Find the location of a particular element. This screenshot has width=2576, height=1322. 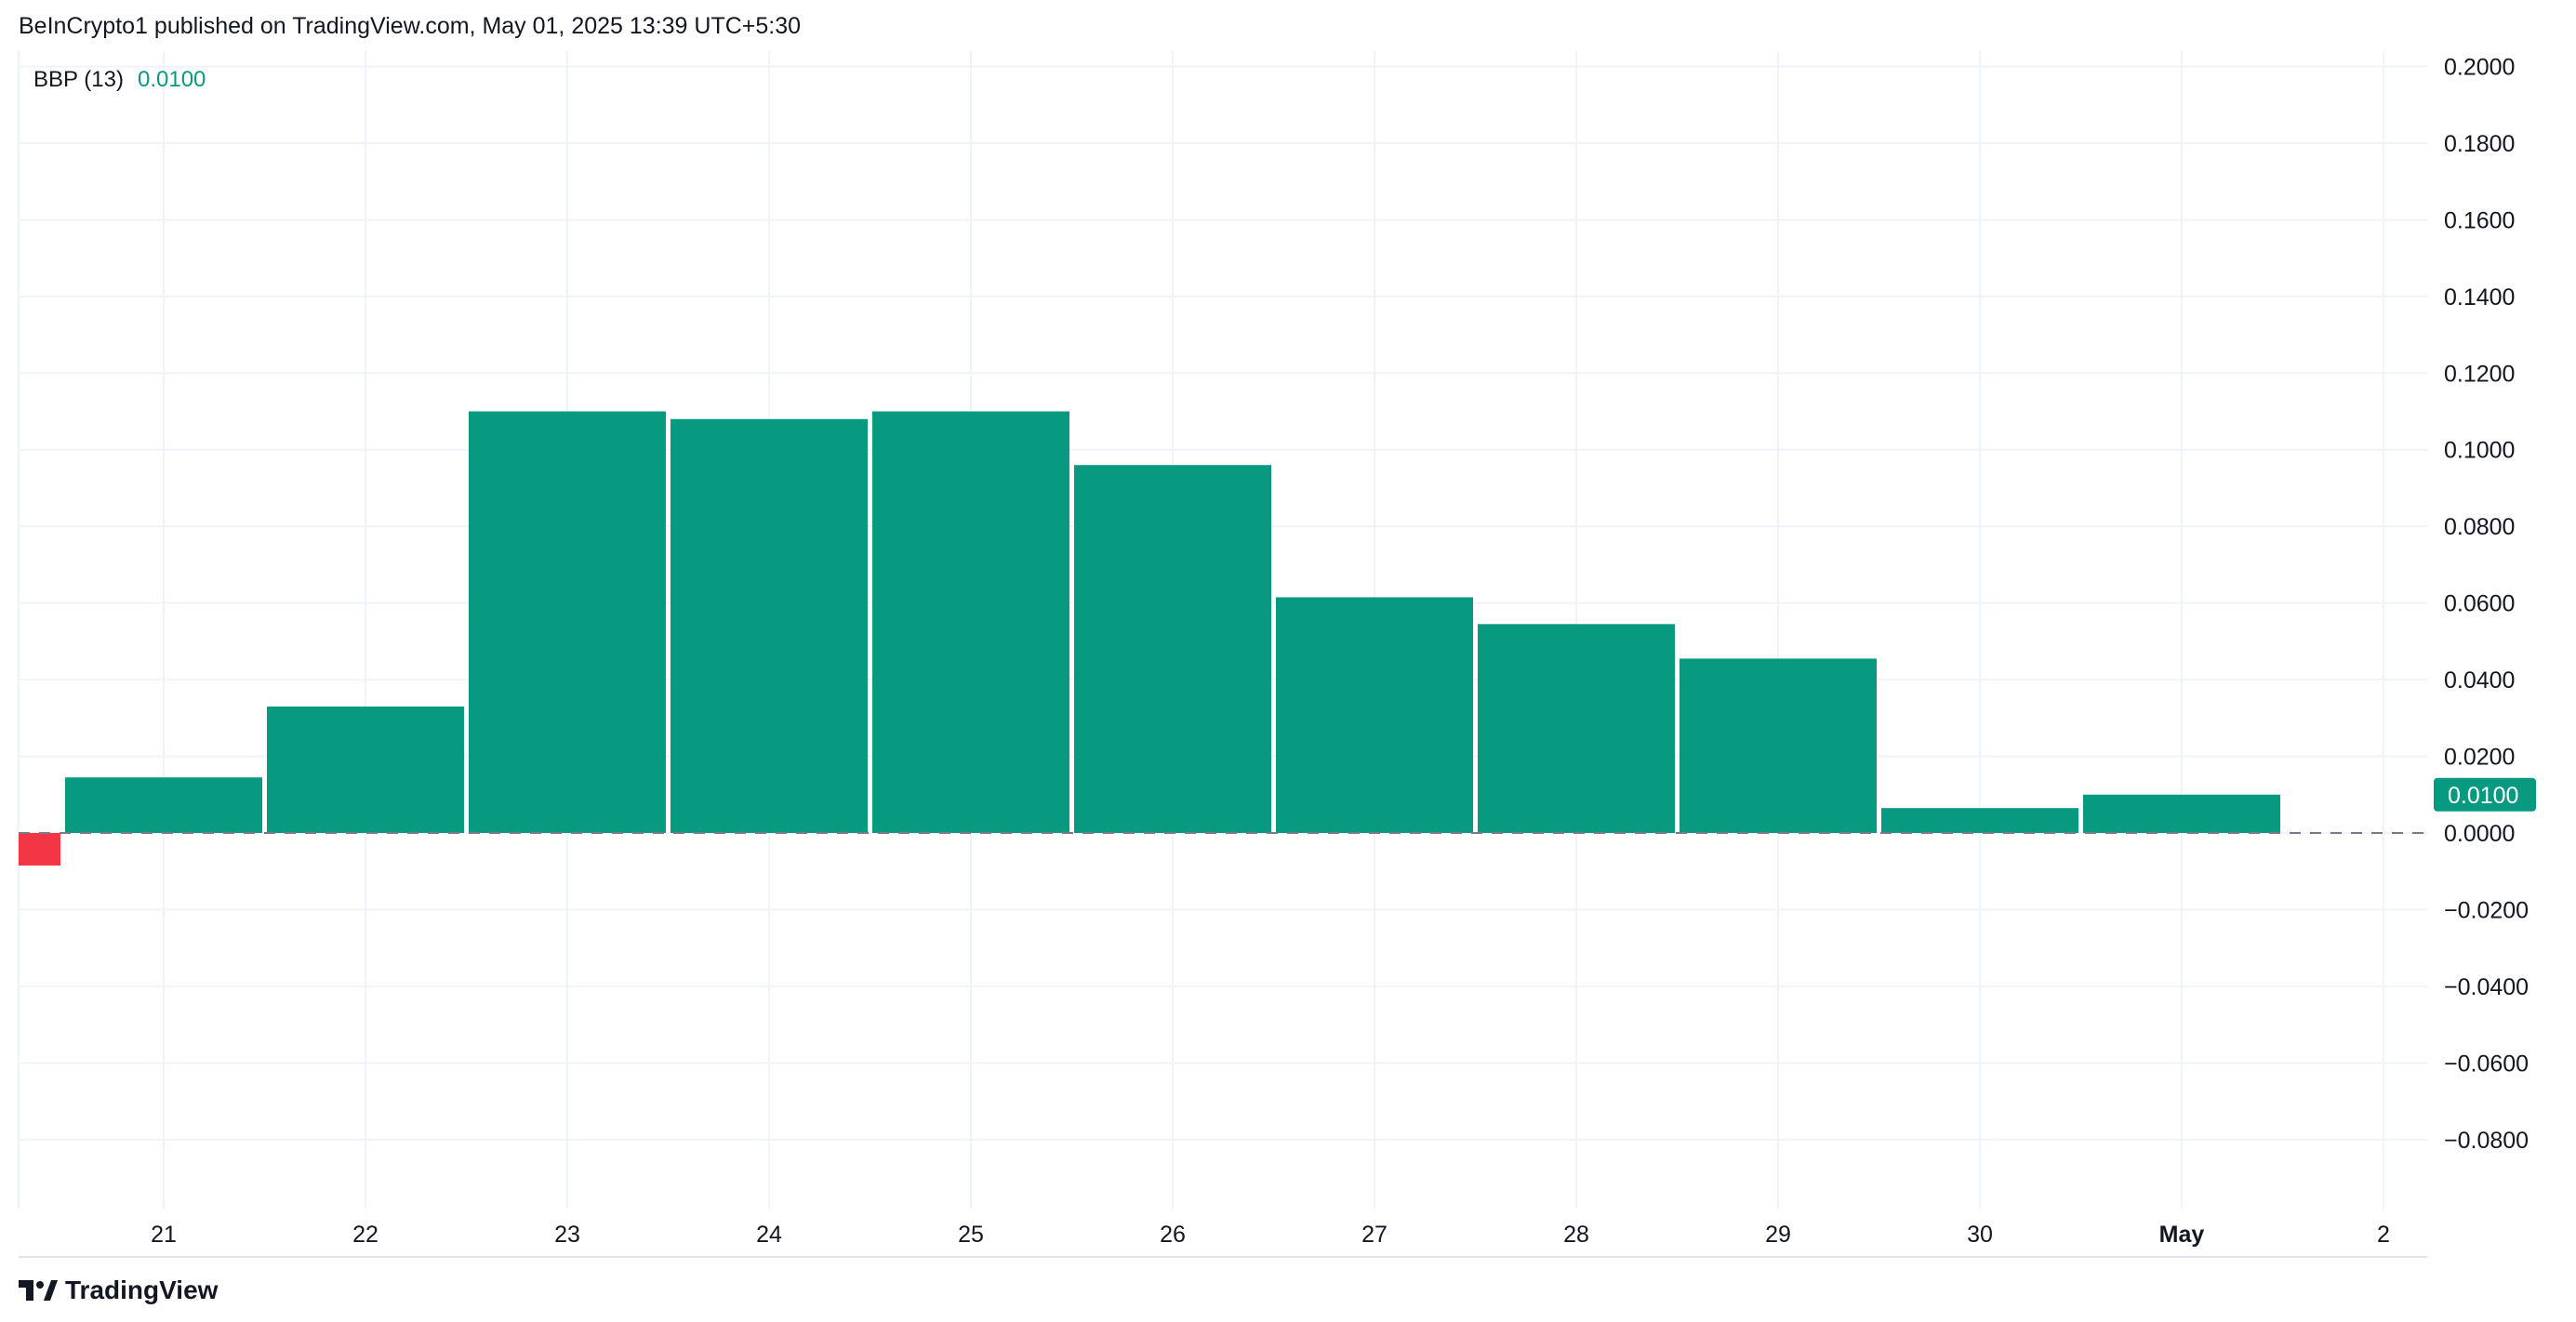

x-tick-label: 28 is located at coordinates (1576, 1235).